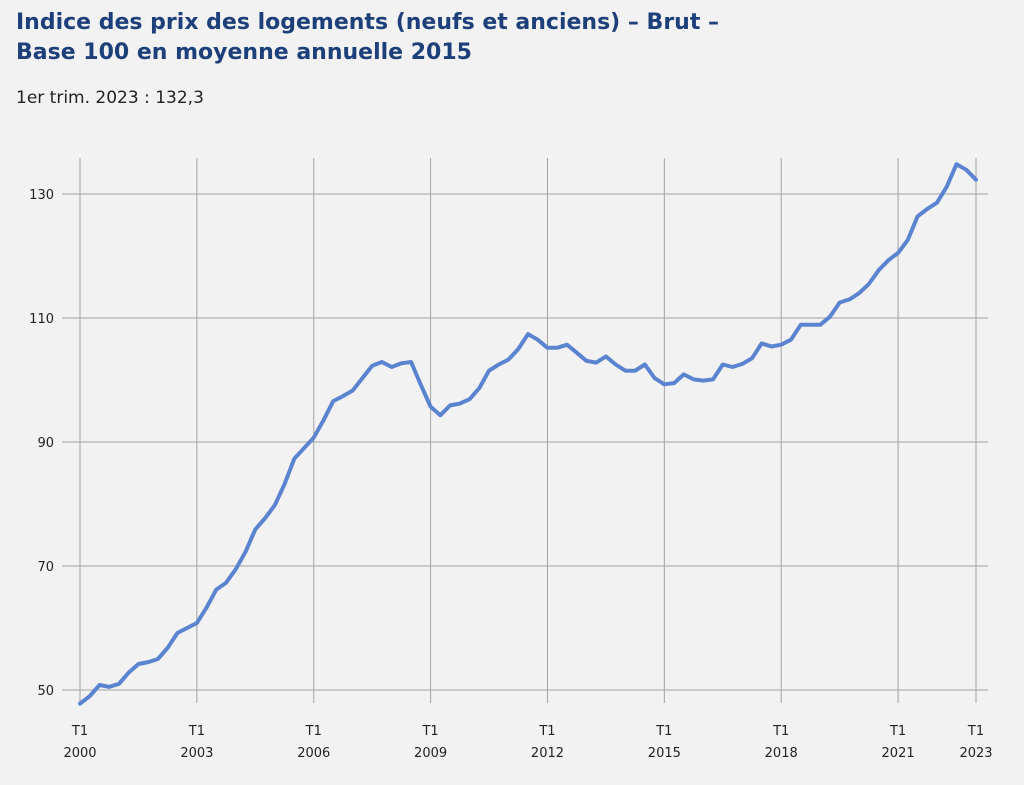 Image resolution: width=1024 pixels, height=785 pixels. I want to click on x-tick-year: 2006, so click(313, 753).